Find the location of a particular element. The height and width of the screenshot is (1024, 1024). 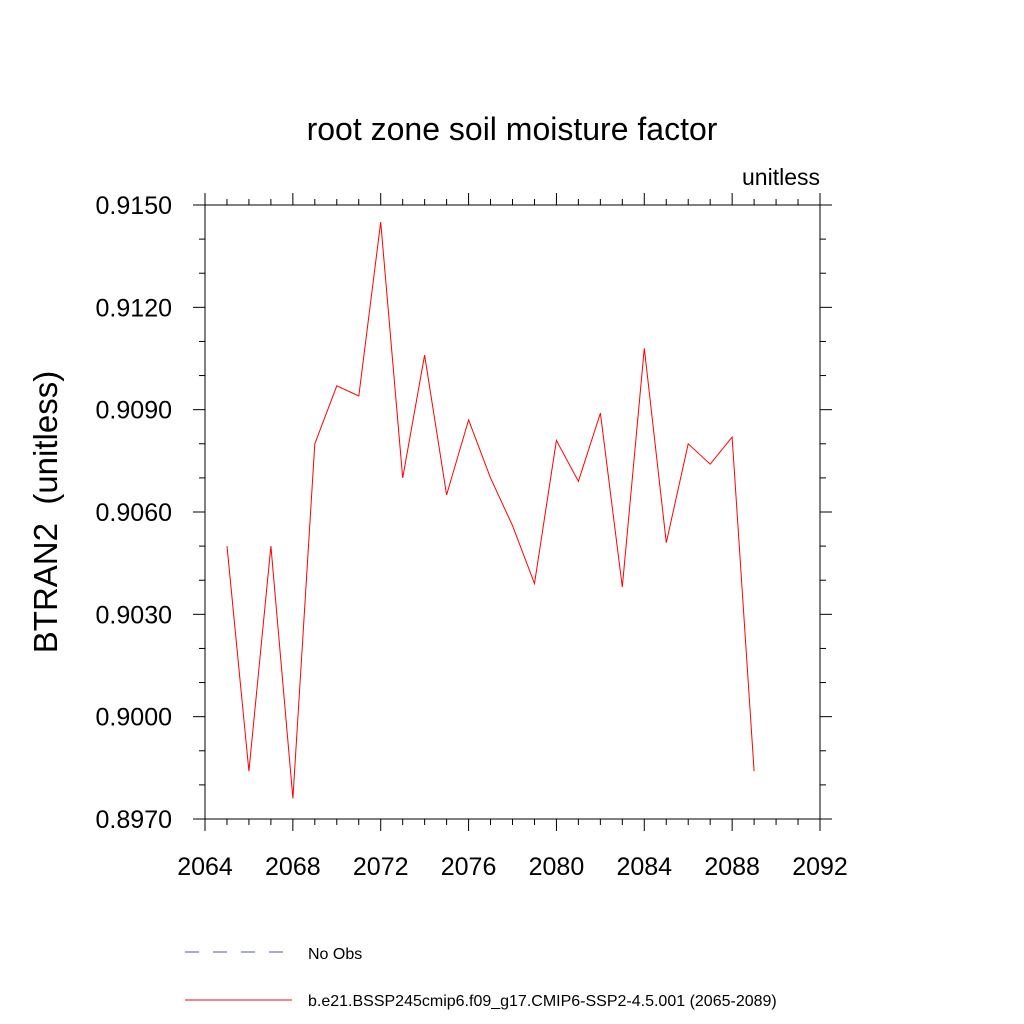

x-tick-label: 2076 is located at coordinates (469, 867).